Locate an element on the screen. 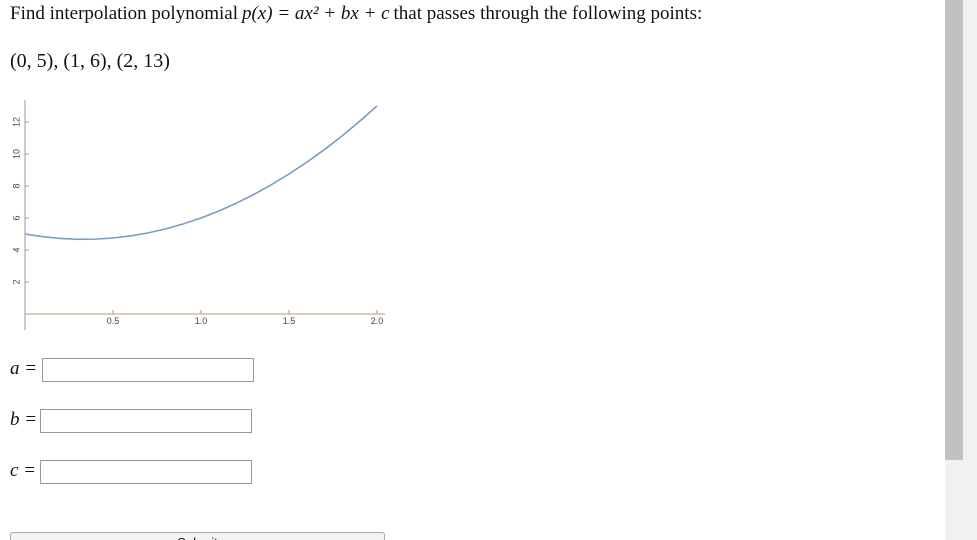 Image resolution: width=977 pixels, height=540 pixels. y-tick-label: 4 is located at coordinates (16, 249).